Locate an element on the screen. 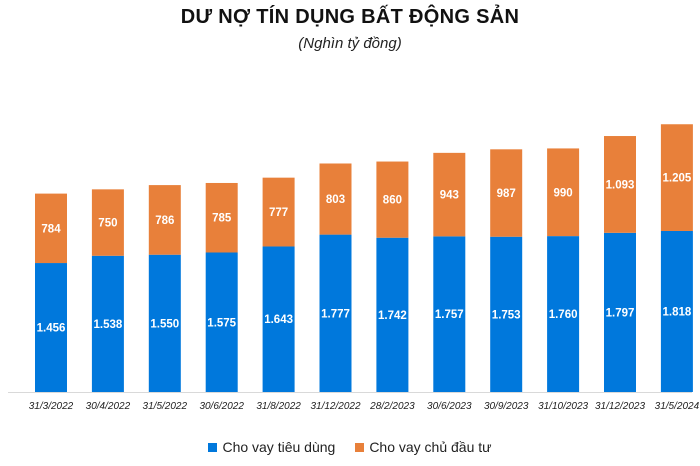 The height and width of the screenshot is (466, 700). data-label: 1.575 is located at coordinates (221, 323).